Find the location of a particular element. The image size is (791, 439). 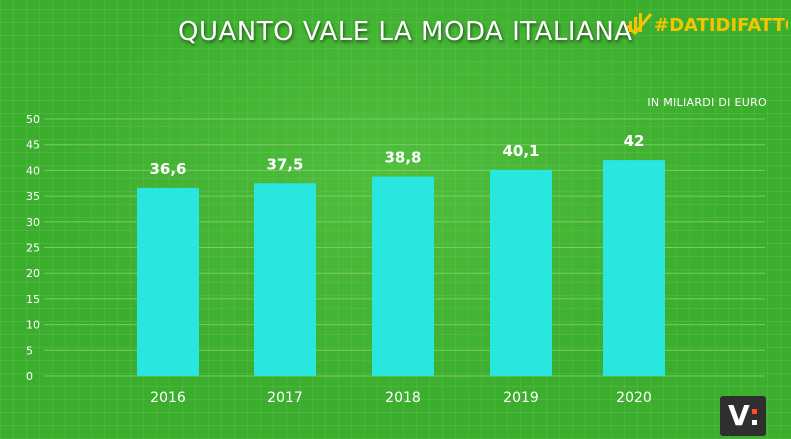

x-tick-label: 2019 is located at coordinates (521, 398).